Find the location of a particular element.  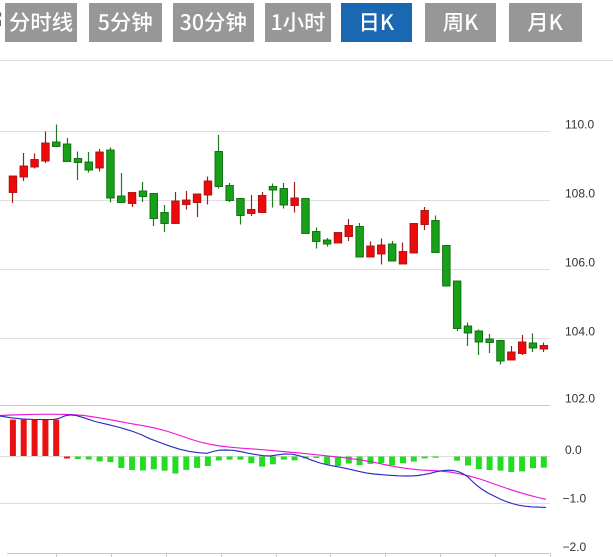

svg-text: −1.0 is located at coordinates (575, 499).